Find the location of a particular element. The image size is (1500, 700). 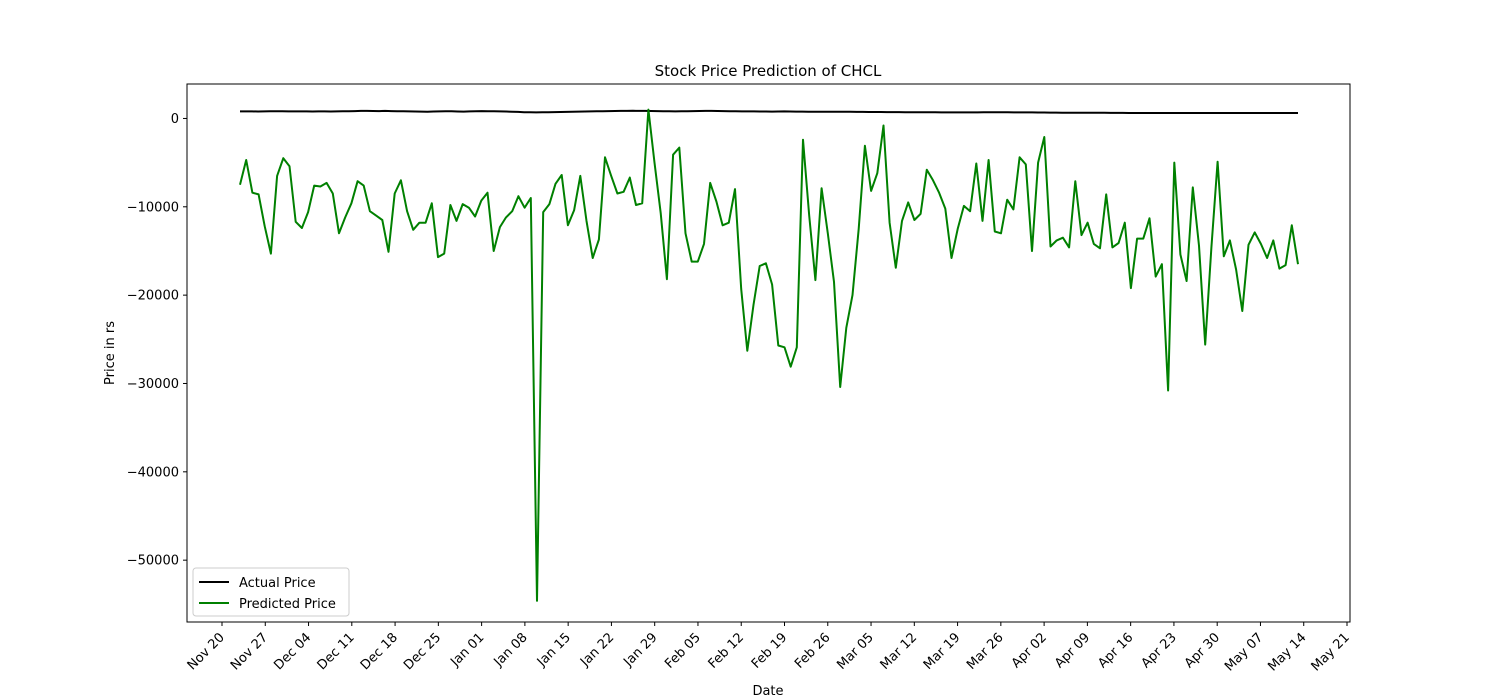

legend-predicted-label: Predicted Price is located at coordinates (287, 604).